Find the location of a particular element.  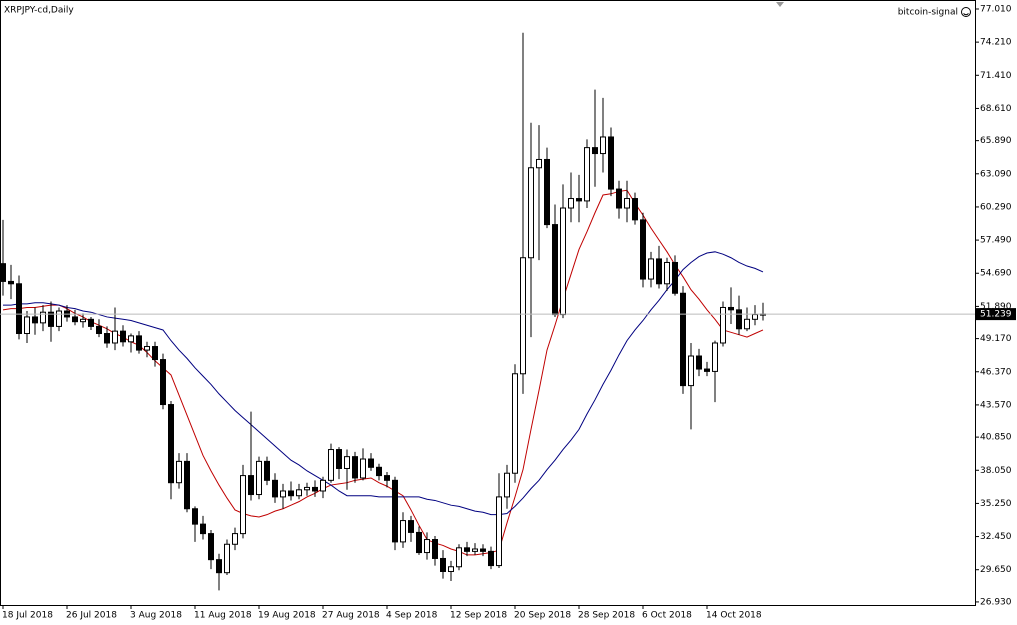

y-tick-label: 32.450 is located at coordinates (996, 537).